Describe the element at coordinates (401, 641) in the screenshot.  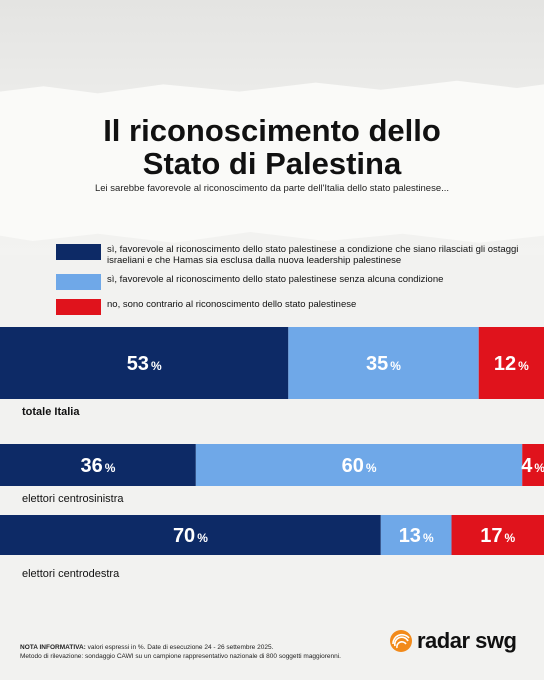
I see `radar-logo-icon` at that location.